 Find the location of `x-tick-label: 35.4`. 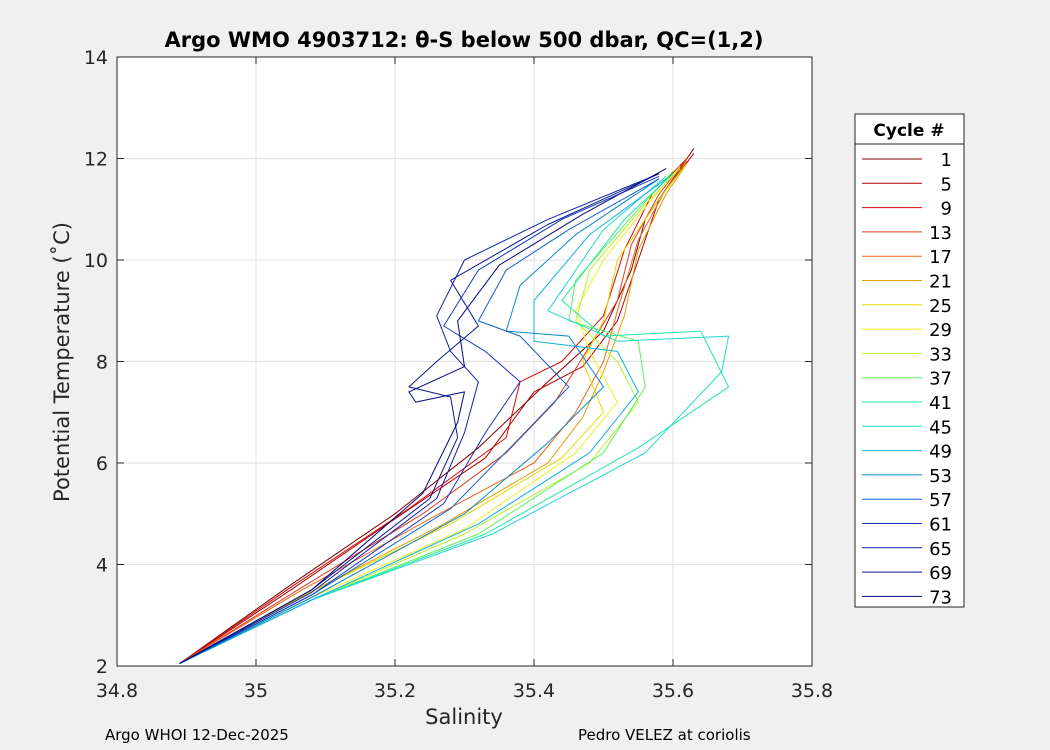

x-tick-label: 35.4 is located at coordinates (534, 691).